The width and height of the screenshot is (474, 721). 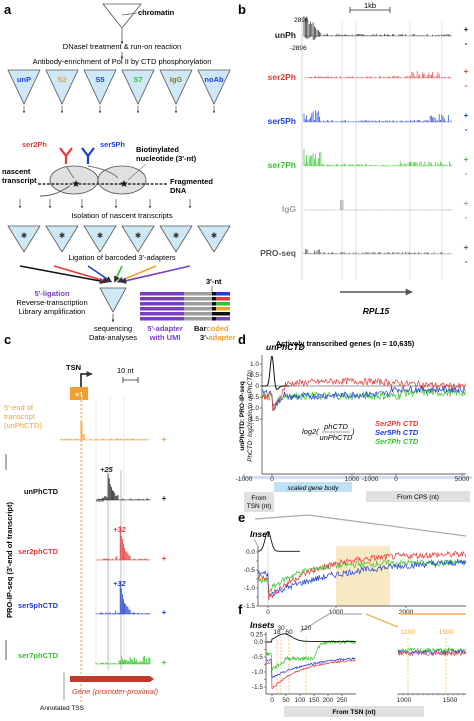 I want to click on transcript-label: transcript, so click(x=19, y=180).